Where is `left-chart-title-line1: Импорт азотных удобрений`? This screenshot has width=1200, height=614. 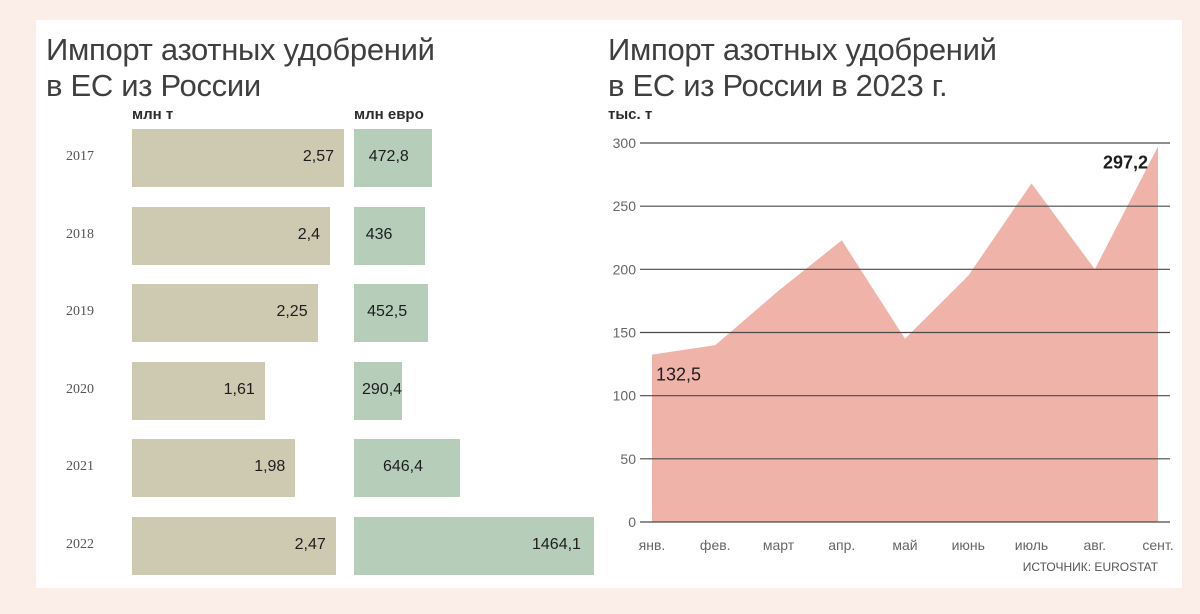 left-chart-title-line1: Импорт азотных удобрений is located at coordinates (240, 49).